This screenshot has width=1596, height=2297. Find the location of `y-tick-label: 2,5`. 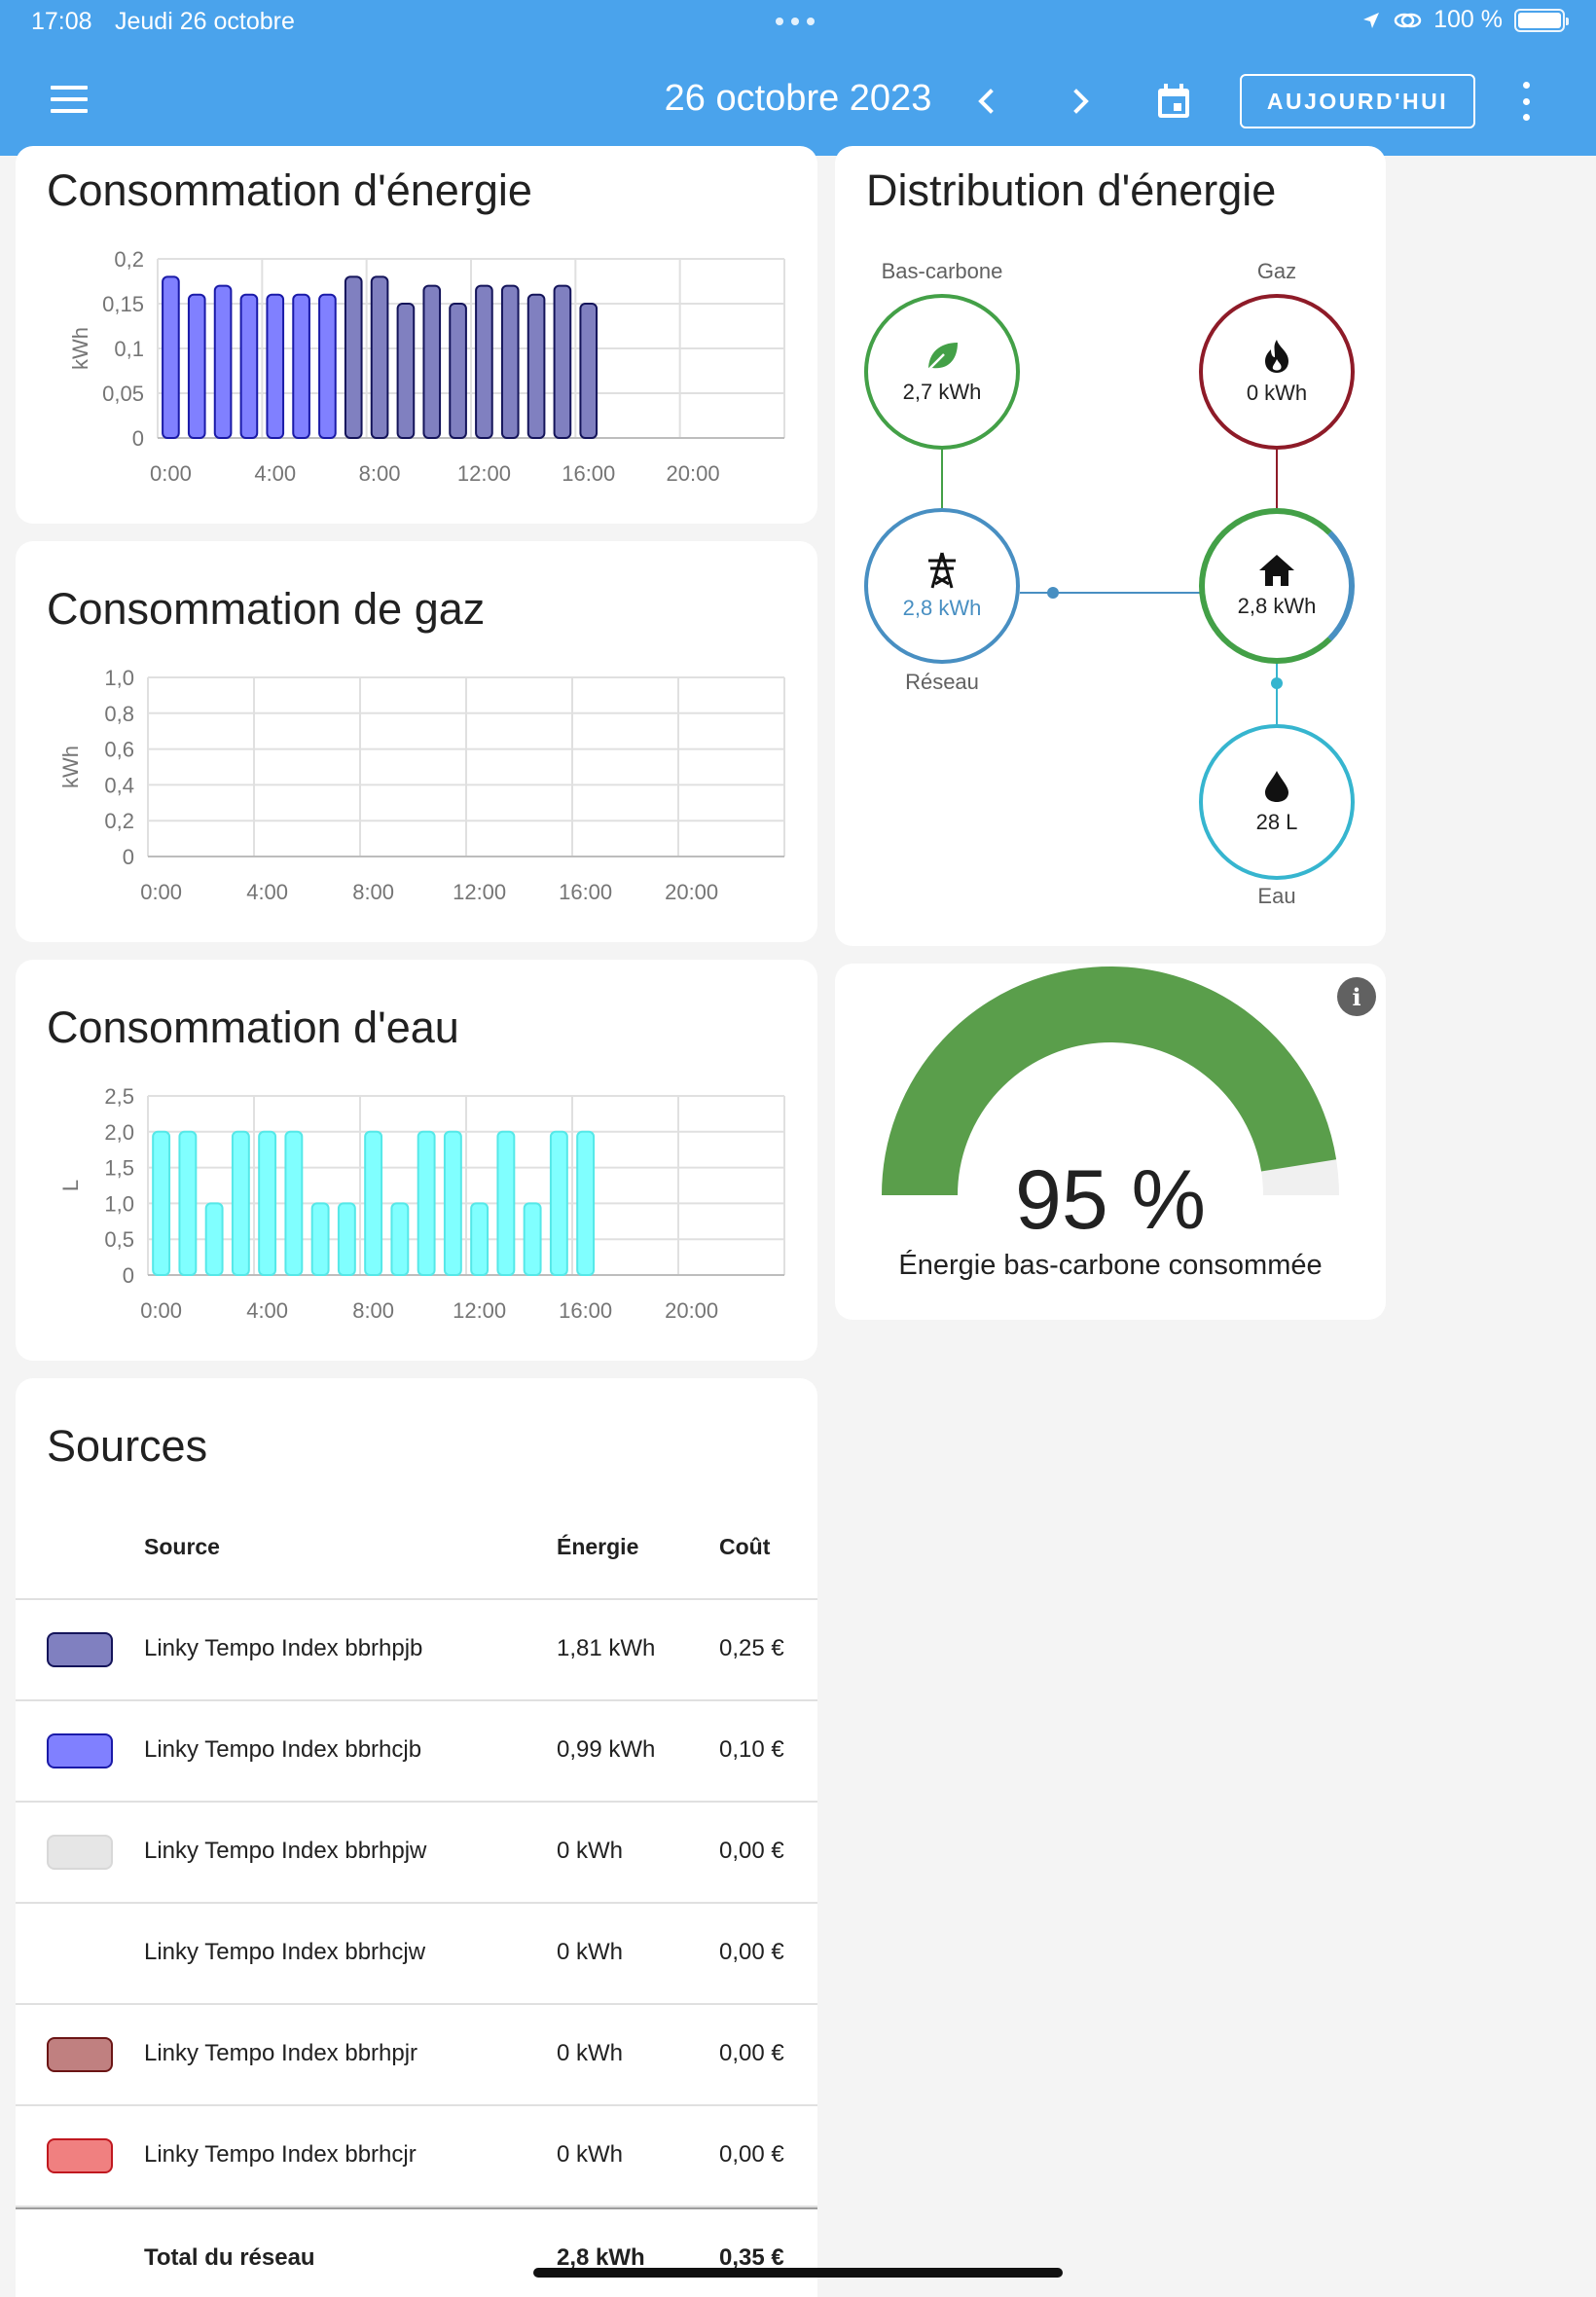

y-tick-label: 2,5 is located at coordinates (119, 1097).